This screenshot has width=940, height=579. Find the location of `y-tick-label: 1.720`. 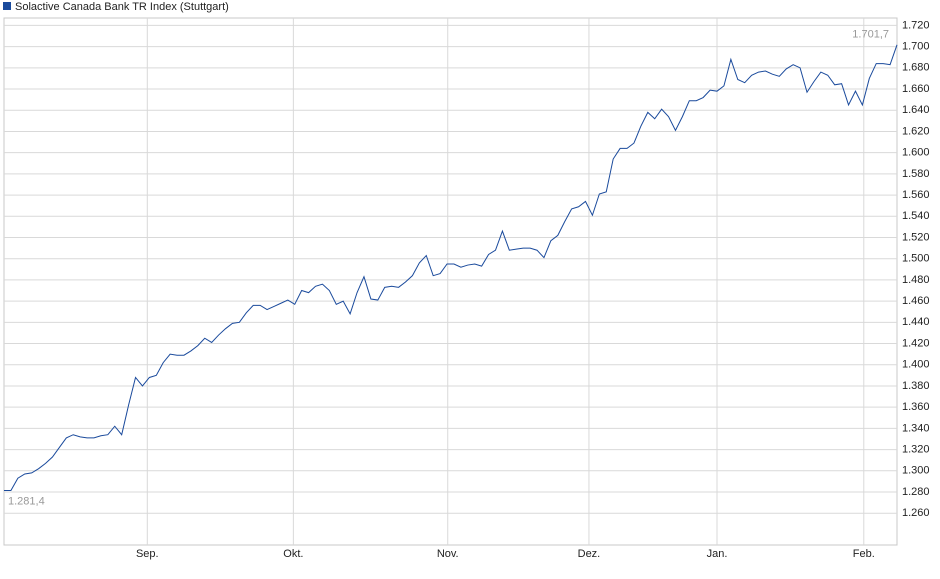

y-tick-label: 1.720 is located at coordinates (916, 25).